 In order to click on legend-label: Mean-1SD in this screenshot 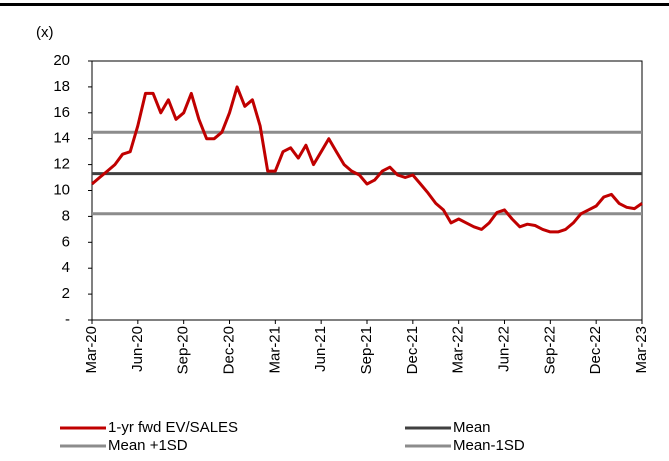, I will do `click(489, 445)`.